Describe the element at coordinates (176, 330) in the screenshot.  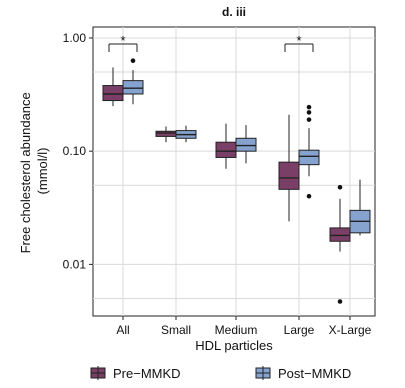
I see `x-tick-label: Small` at that location.